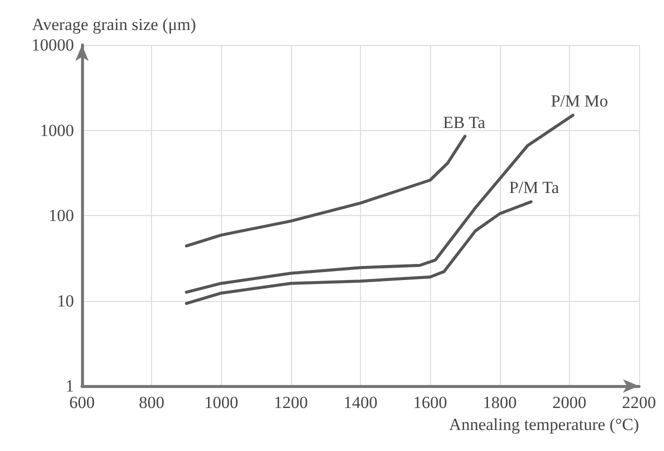  Describe the element at coordinates (499, 402) in the screenshot. I see `x-tick-label: 1800` at that location.